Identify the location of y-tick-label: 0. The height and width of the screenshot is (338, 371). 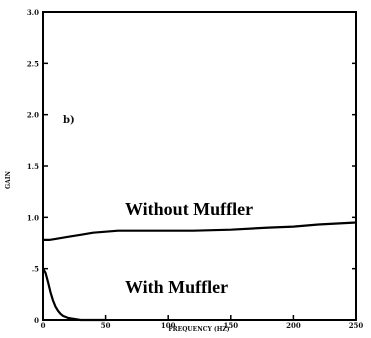
(36, 320).